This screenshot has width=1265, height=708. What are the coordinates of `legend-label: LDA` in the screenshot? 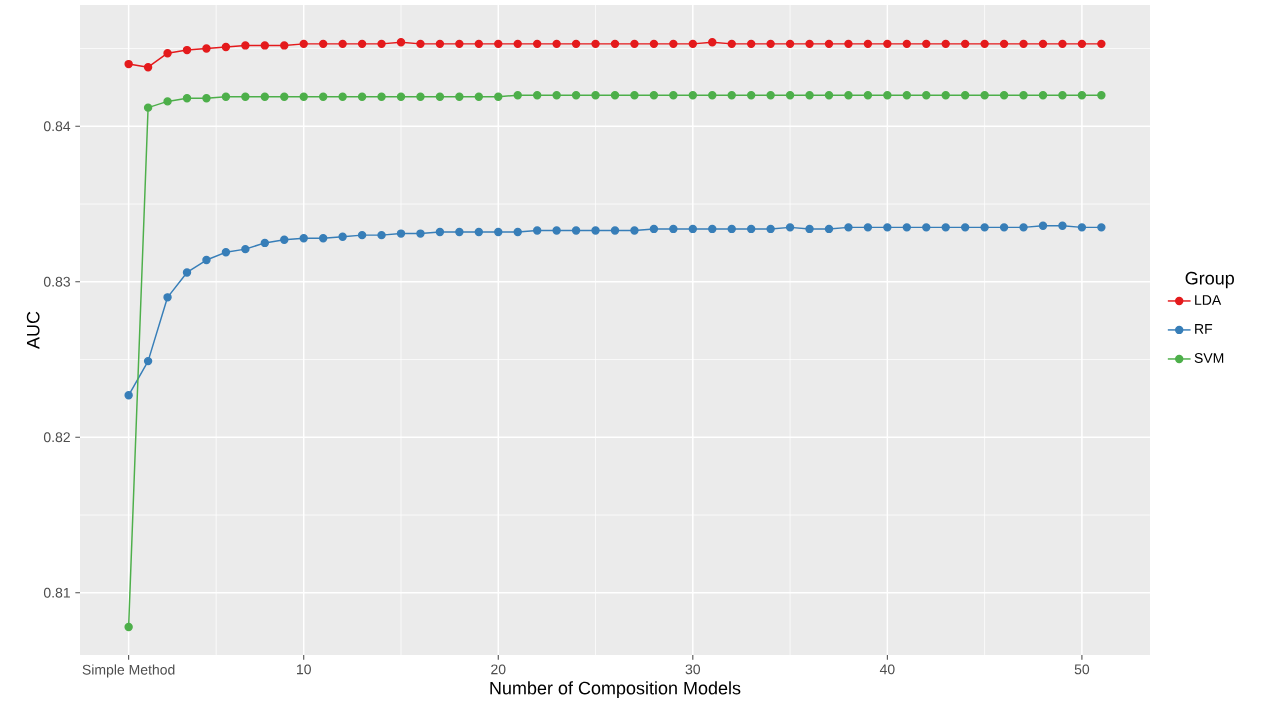 It's located at (1208, 300).